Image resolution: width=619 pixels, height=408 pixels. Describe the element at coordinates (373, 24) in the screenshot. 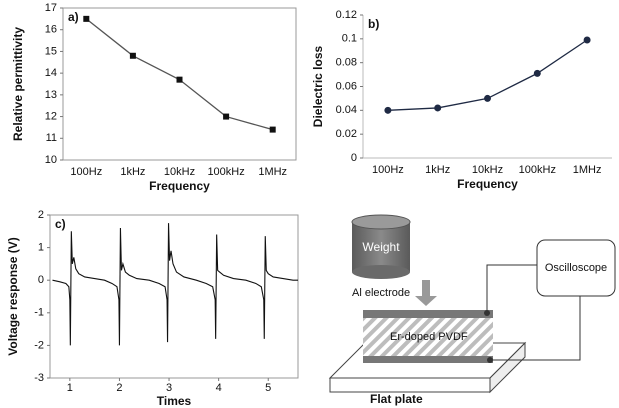

I see `panel-label: b)` at that location.